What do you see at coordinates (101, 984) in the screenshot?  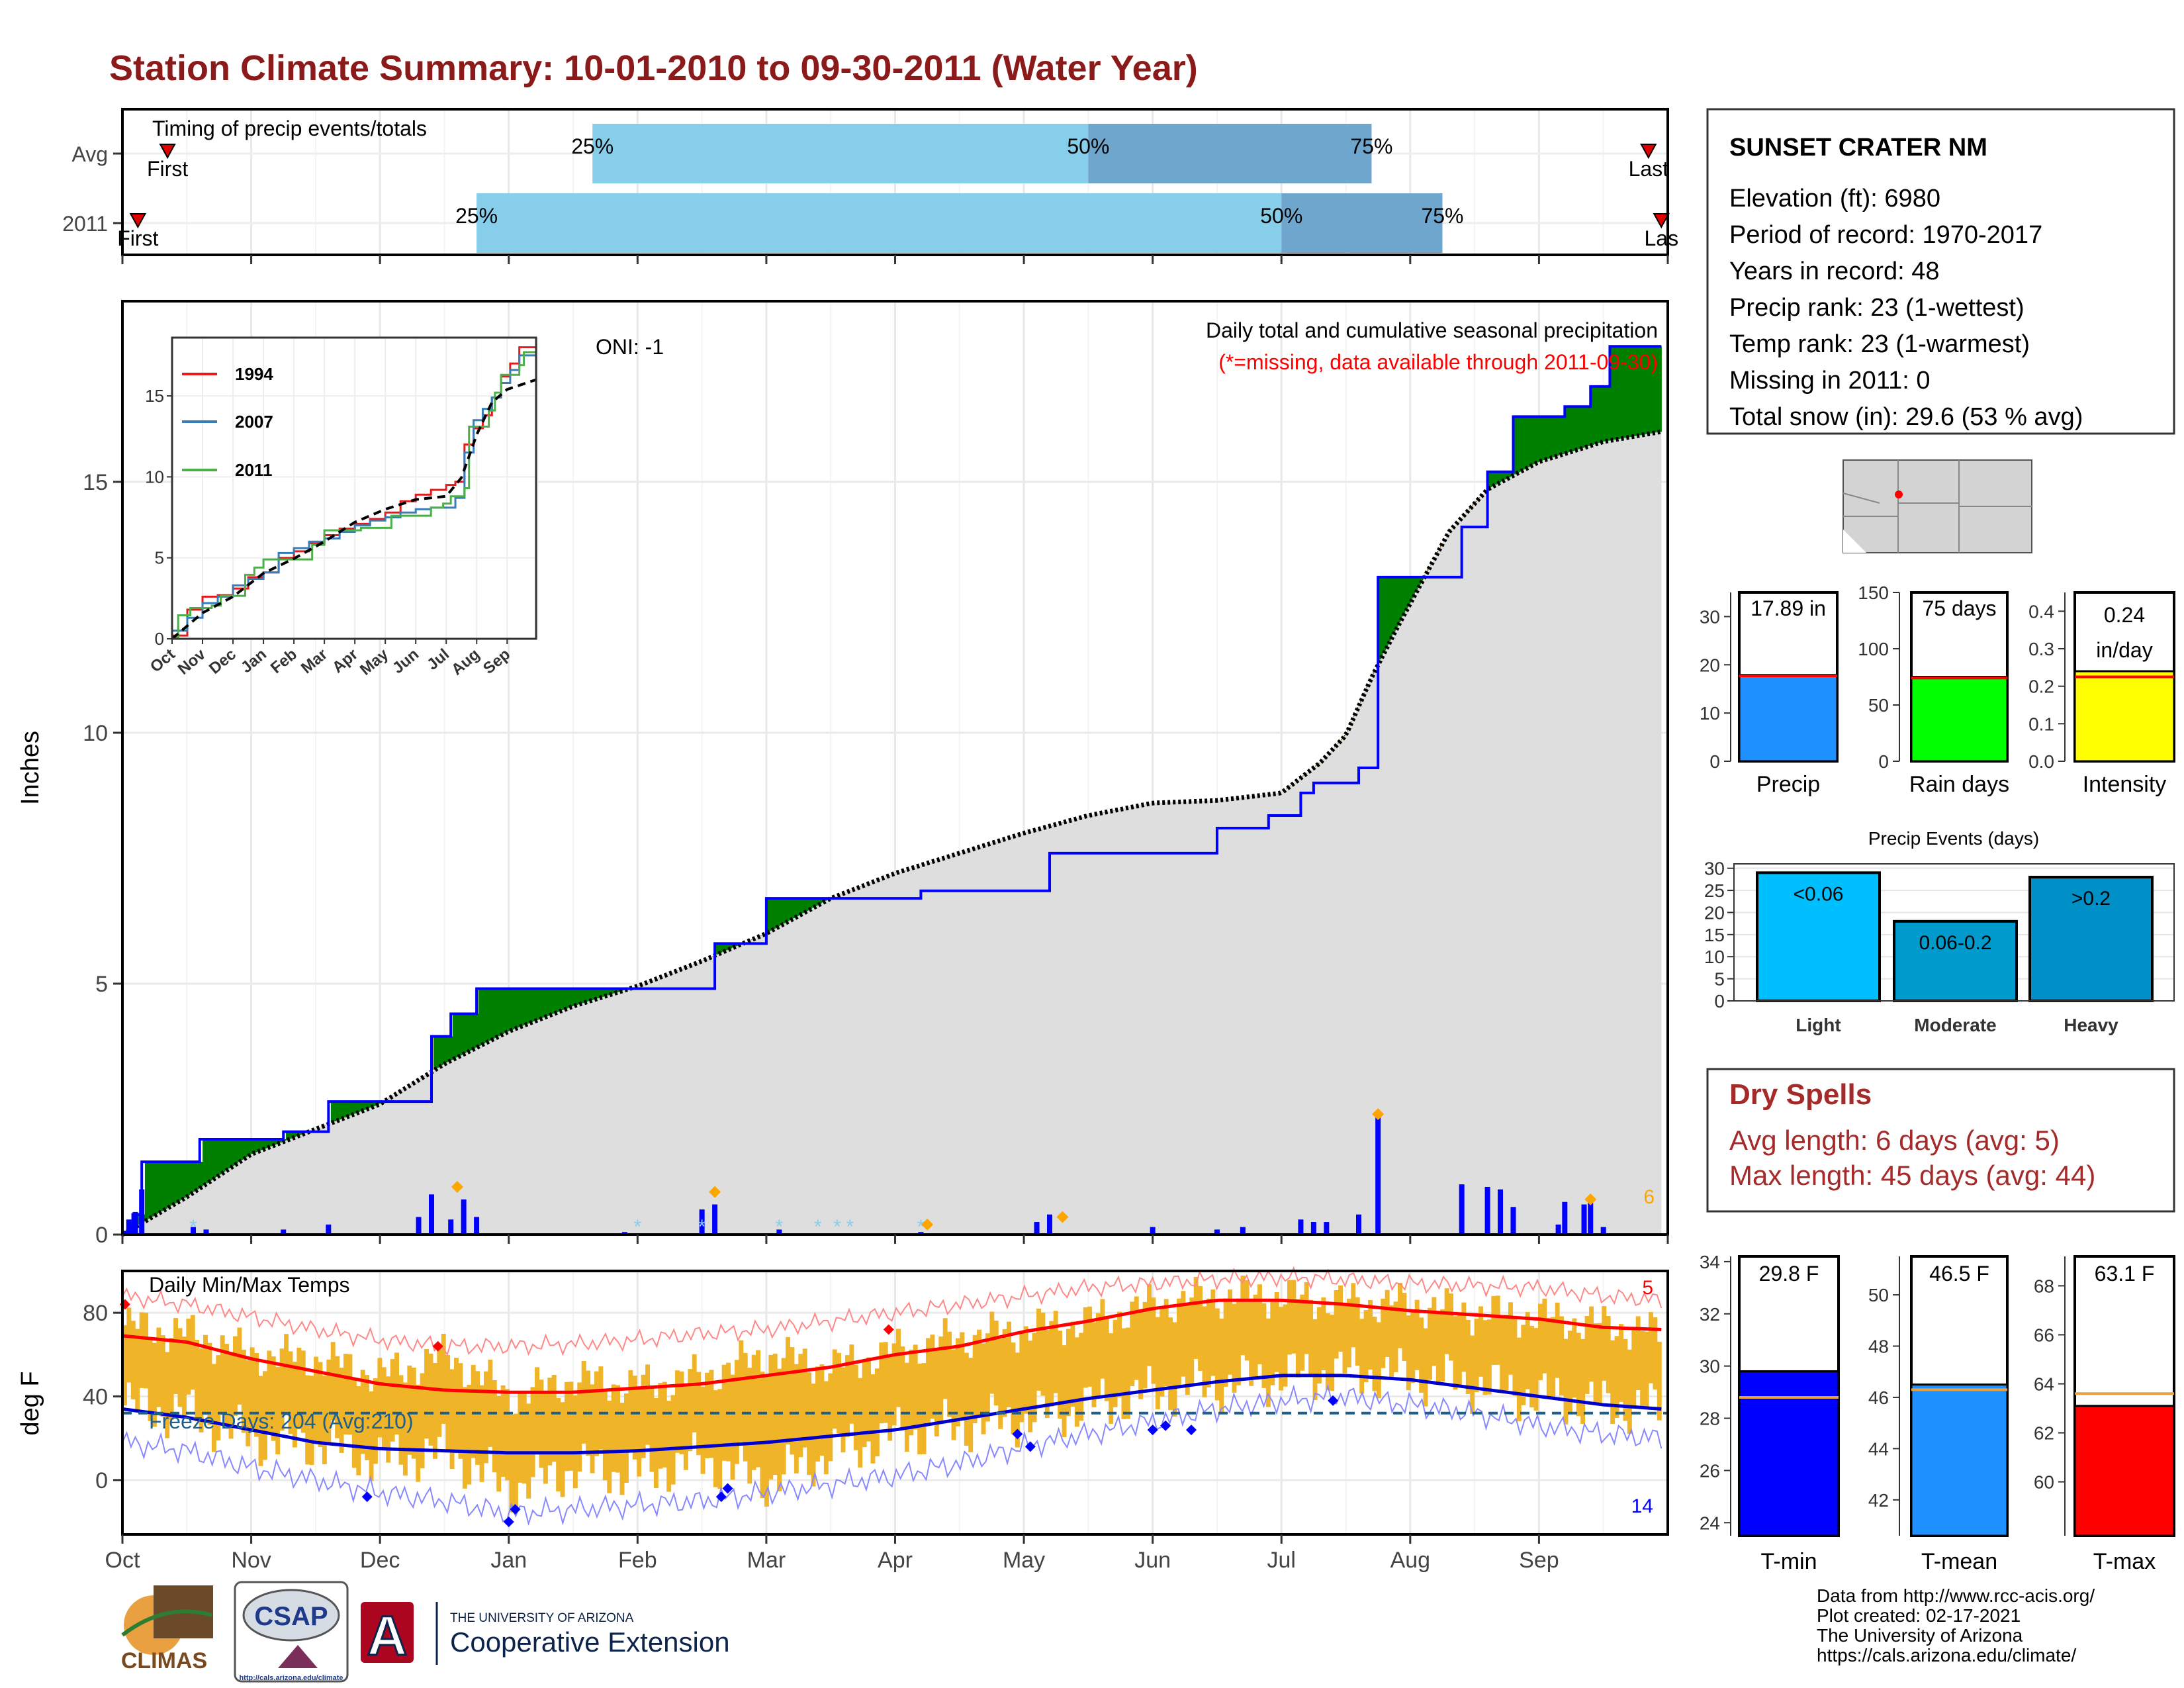 I see `y-tick-label: 5` at bounding box center [101, 984].